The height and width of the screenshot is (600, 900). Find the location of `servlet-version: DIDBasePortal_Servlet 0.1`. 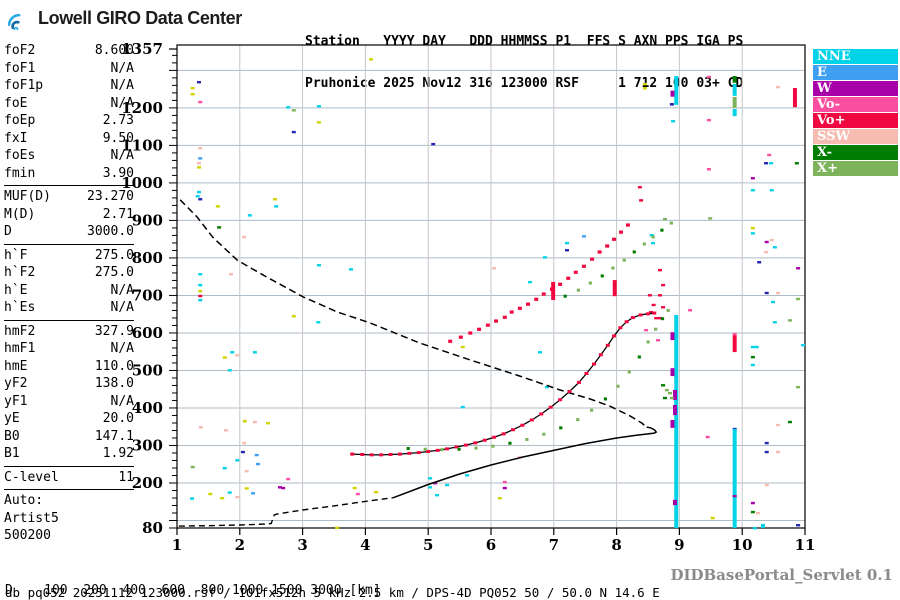

servlet-version: DIDBasePortal_Servlet 0.1 is located at coordinates (781, 575).